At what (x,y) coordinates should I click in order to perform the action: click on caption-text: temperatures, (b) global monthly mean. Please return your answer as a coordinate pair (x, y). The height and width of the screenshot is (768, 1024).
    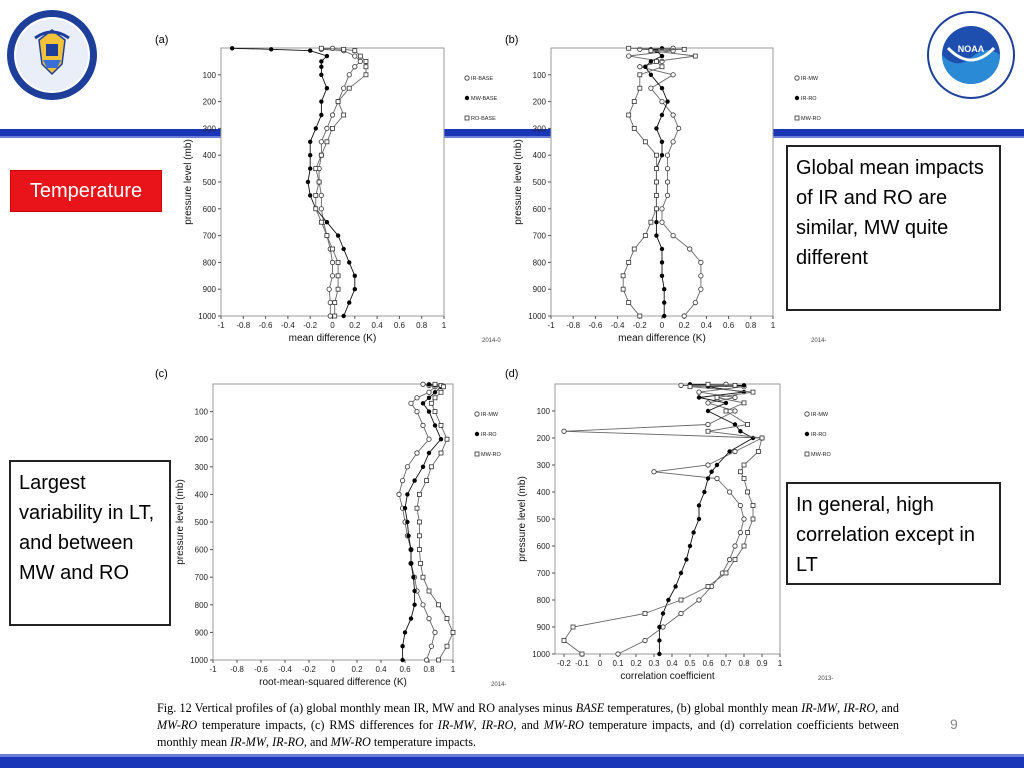
    Looking at the image, I should click on (703, 708).